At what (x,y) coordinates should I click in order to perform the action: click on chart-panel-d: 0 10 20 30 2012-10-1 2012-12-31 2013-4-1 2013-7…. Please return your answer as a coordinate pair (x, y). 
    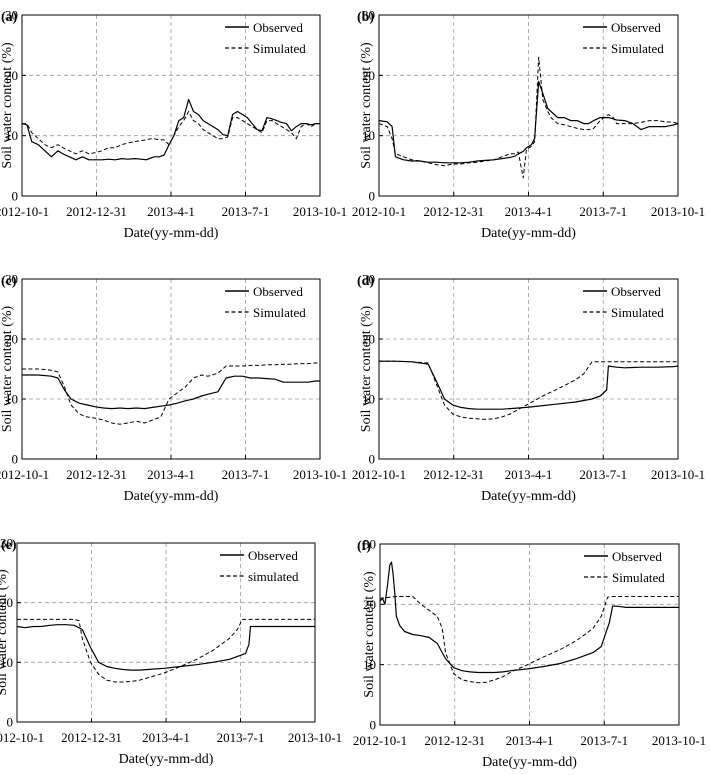
    Looking at the image, I should click on (528, 388).